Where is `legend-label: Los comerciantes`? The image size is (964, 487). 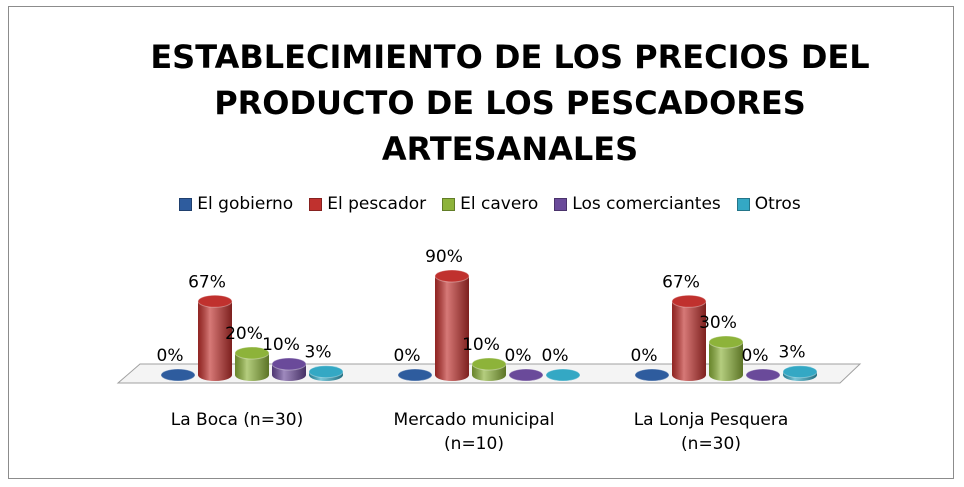 legend-label: Los comerciantes is located at coordinates (646, 204).